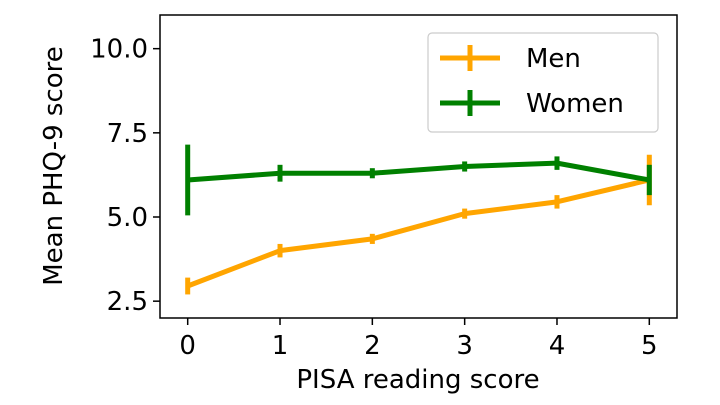  What do you see at coordinates (543, 82) in the screenshot?
I see `legend: Men Women` at bounding box center [543, 82].